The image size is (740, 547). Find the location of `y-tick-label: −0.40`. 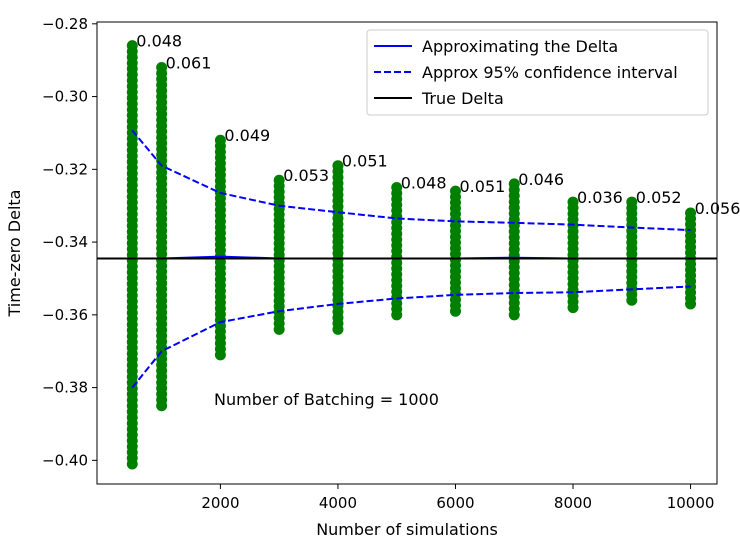

y-tick-label: −0.40 is located at coordinates (65, 460).